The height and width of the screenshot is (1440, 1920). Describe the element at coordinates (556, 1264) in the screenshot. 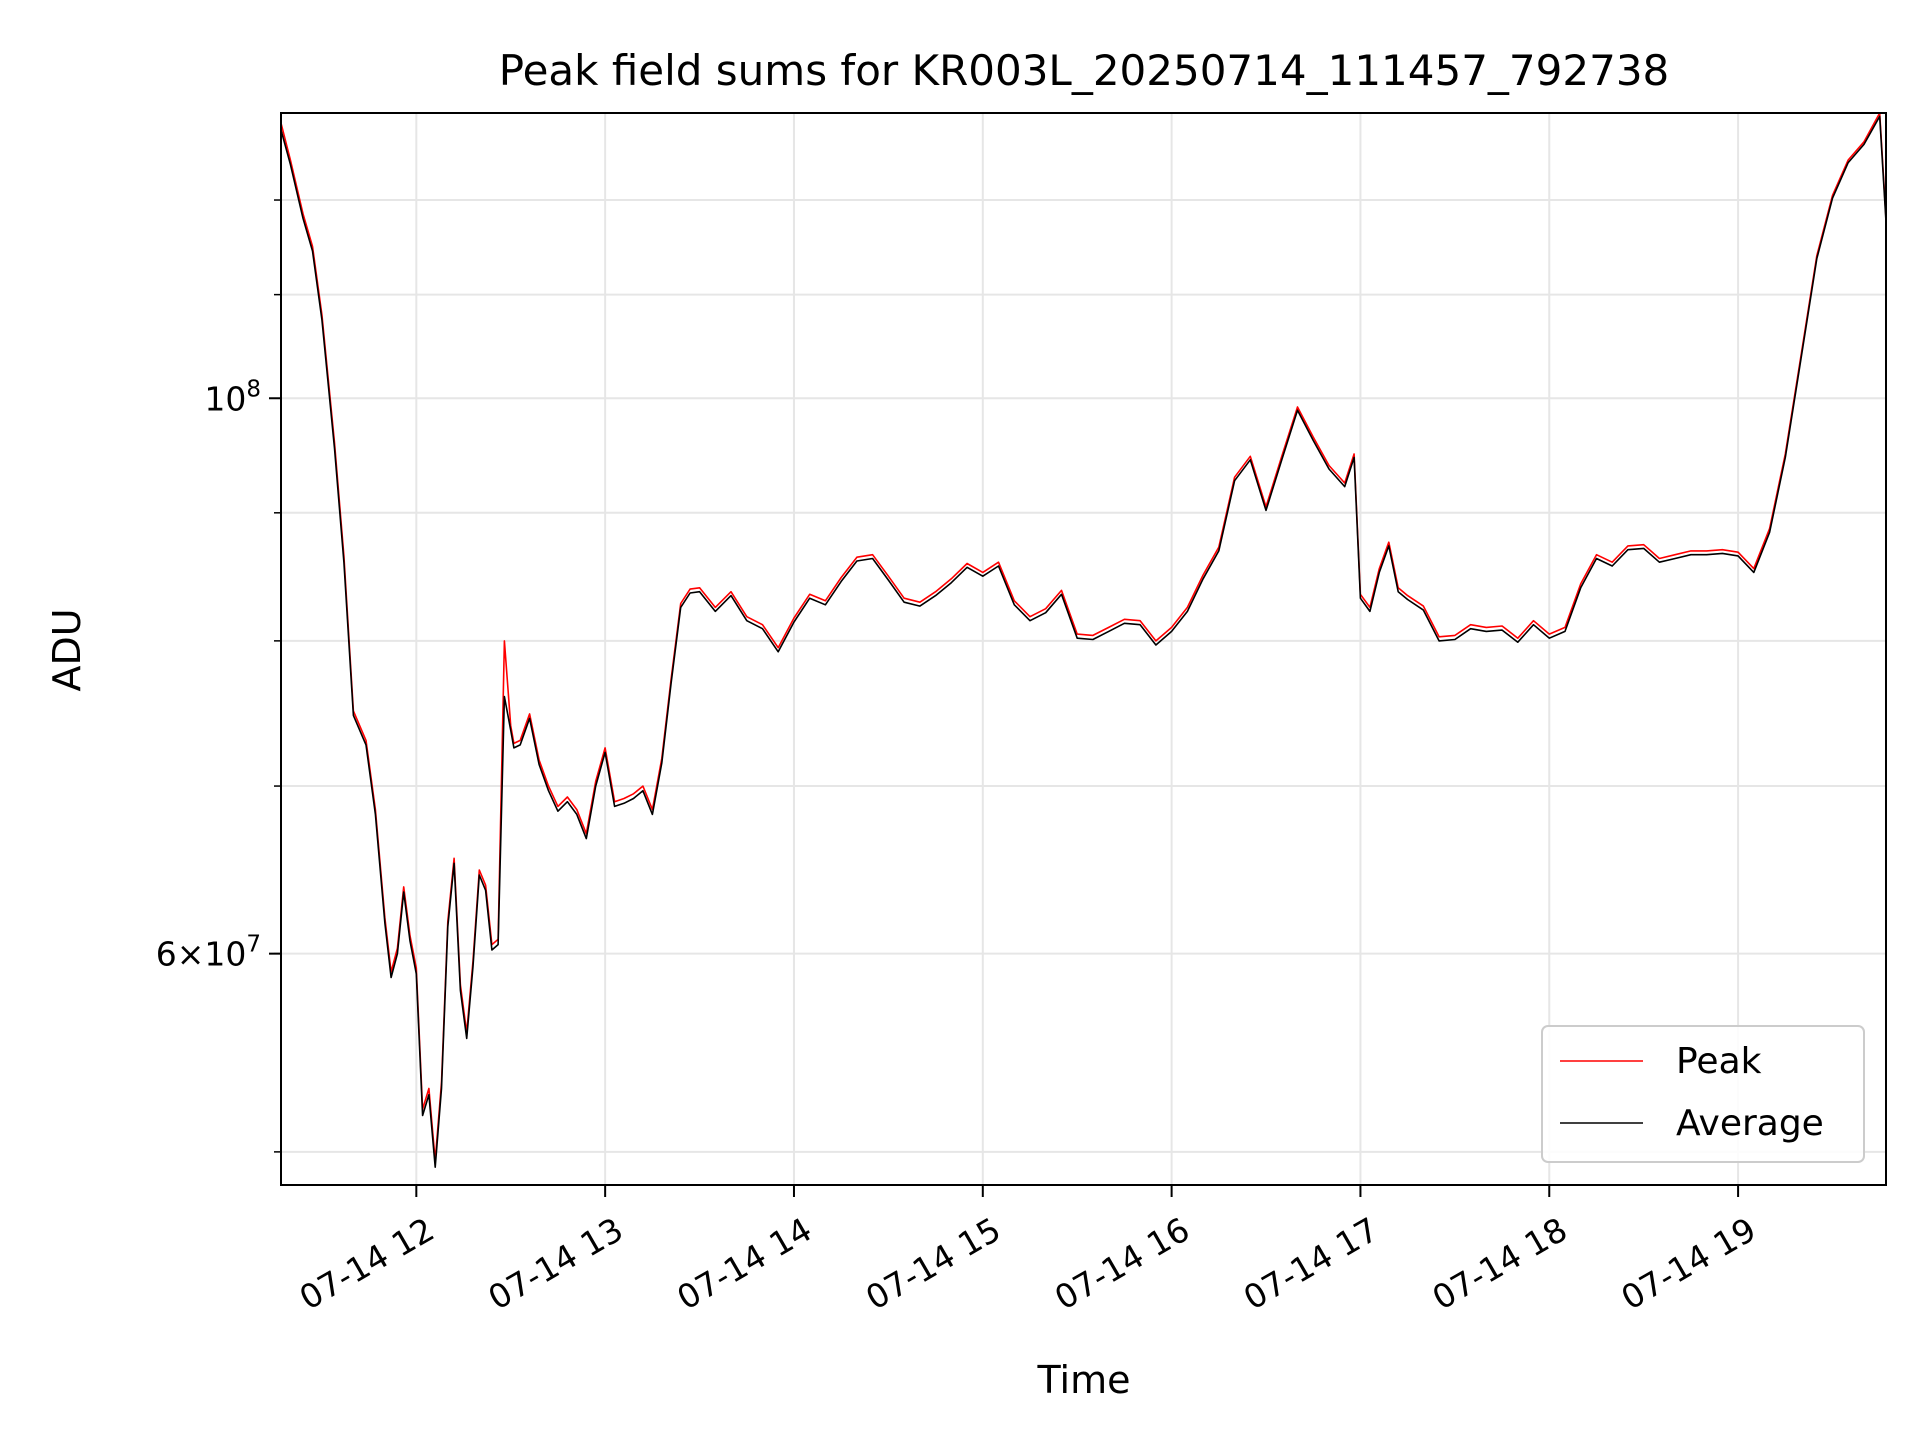

I see `x-tick-label: 07-14 13` at that location.